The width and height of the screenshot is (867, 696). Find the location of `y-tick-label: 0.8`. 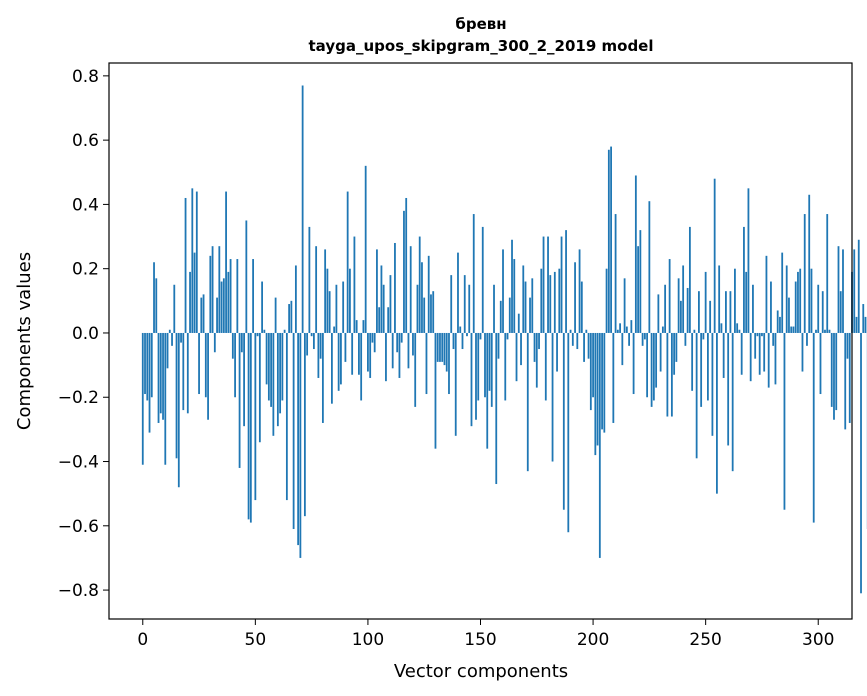

y-tick-label: 0.8 is located at coordinates (85, 77).